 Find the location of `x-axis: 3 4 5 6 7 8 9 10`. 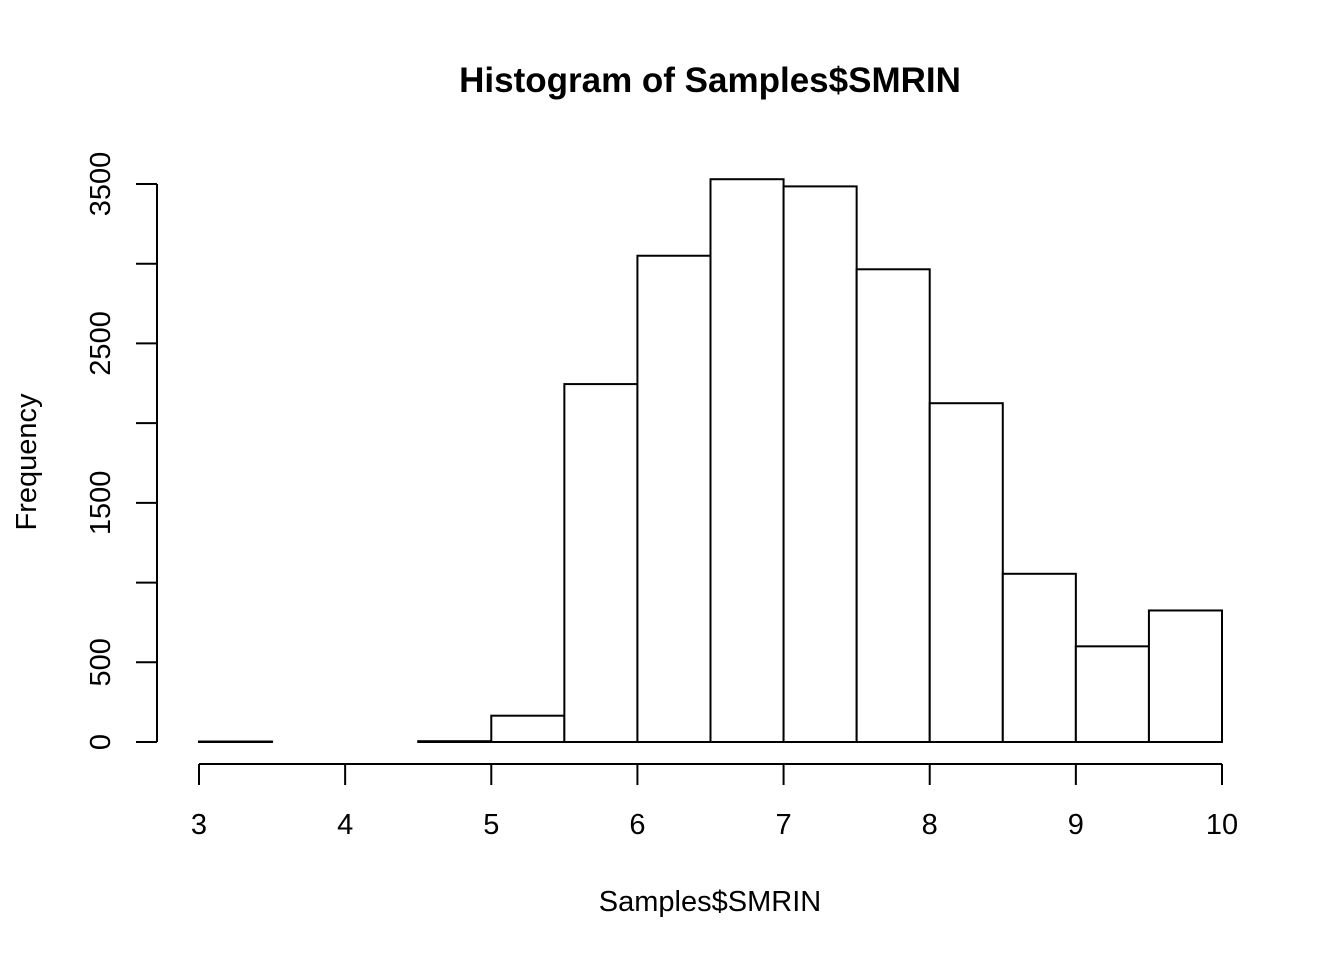

x-axis: 3 4 5 6 7 8 9 10 is located at coordinates (714, 802).